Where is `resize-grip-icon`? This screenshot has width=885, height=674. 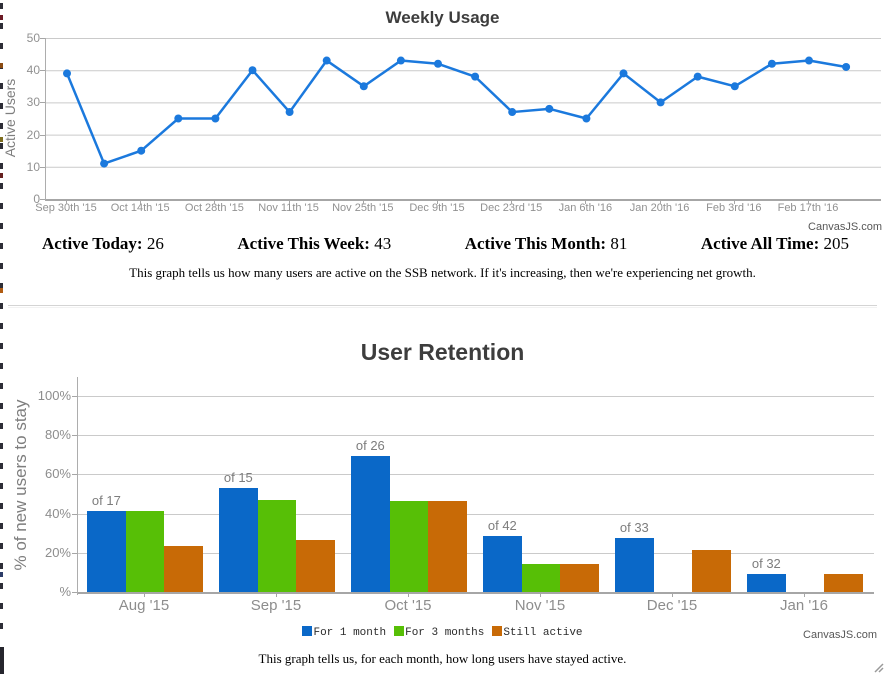 resize-grip-icon is located at coordinates (877, 666).